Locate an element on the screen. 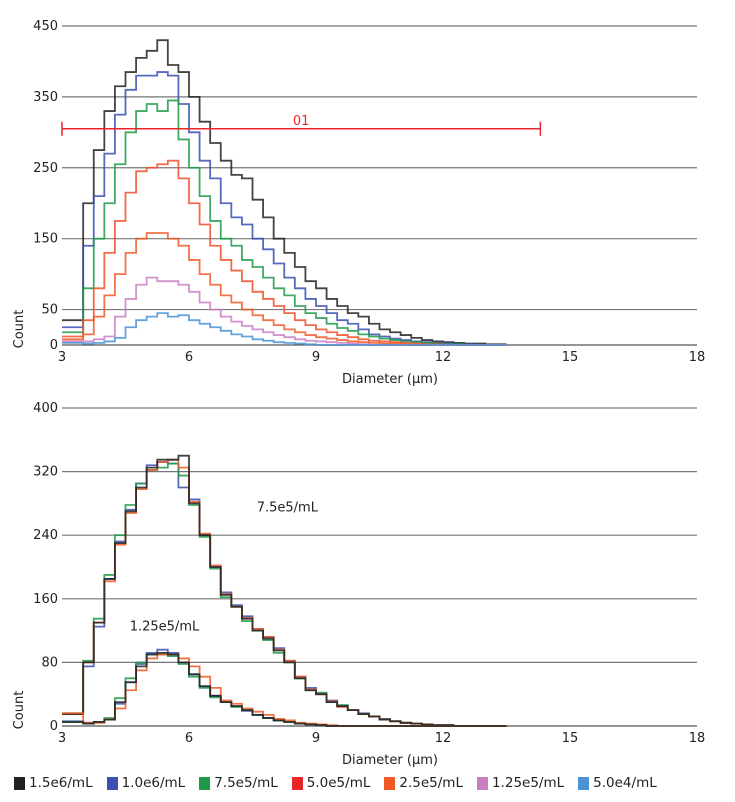 The image size is (735, 802). legend-label: 1.25e5/mL is located at coordinates (528, 783).